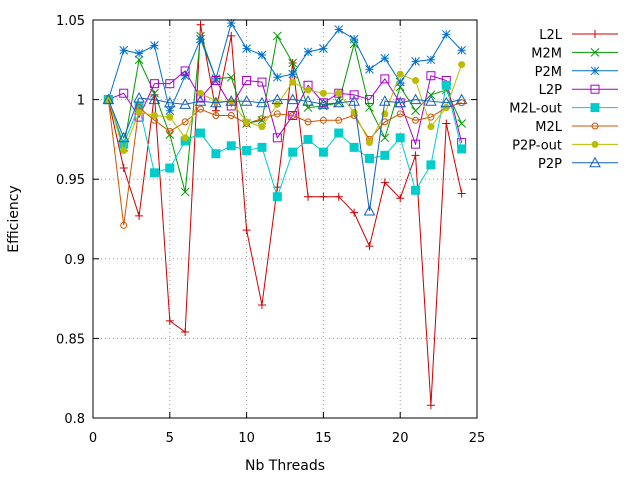 This screenshot has height=480, width=640. Describe the element at coordinates (563, 109) in the screenshot. I see `legend-entry-m2l-out: M2L-out` at that location.